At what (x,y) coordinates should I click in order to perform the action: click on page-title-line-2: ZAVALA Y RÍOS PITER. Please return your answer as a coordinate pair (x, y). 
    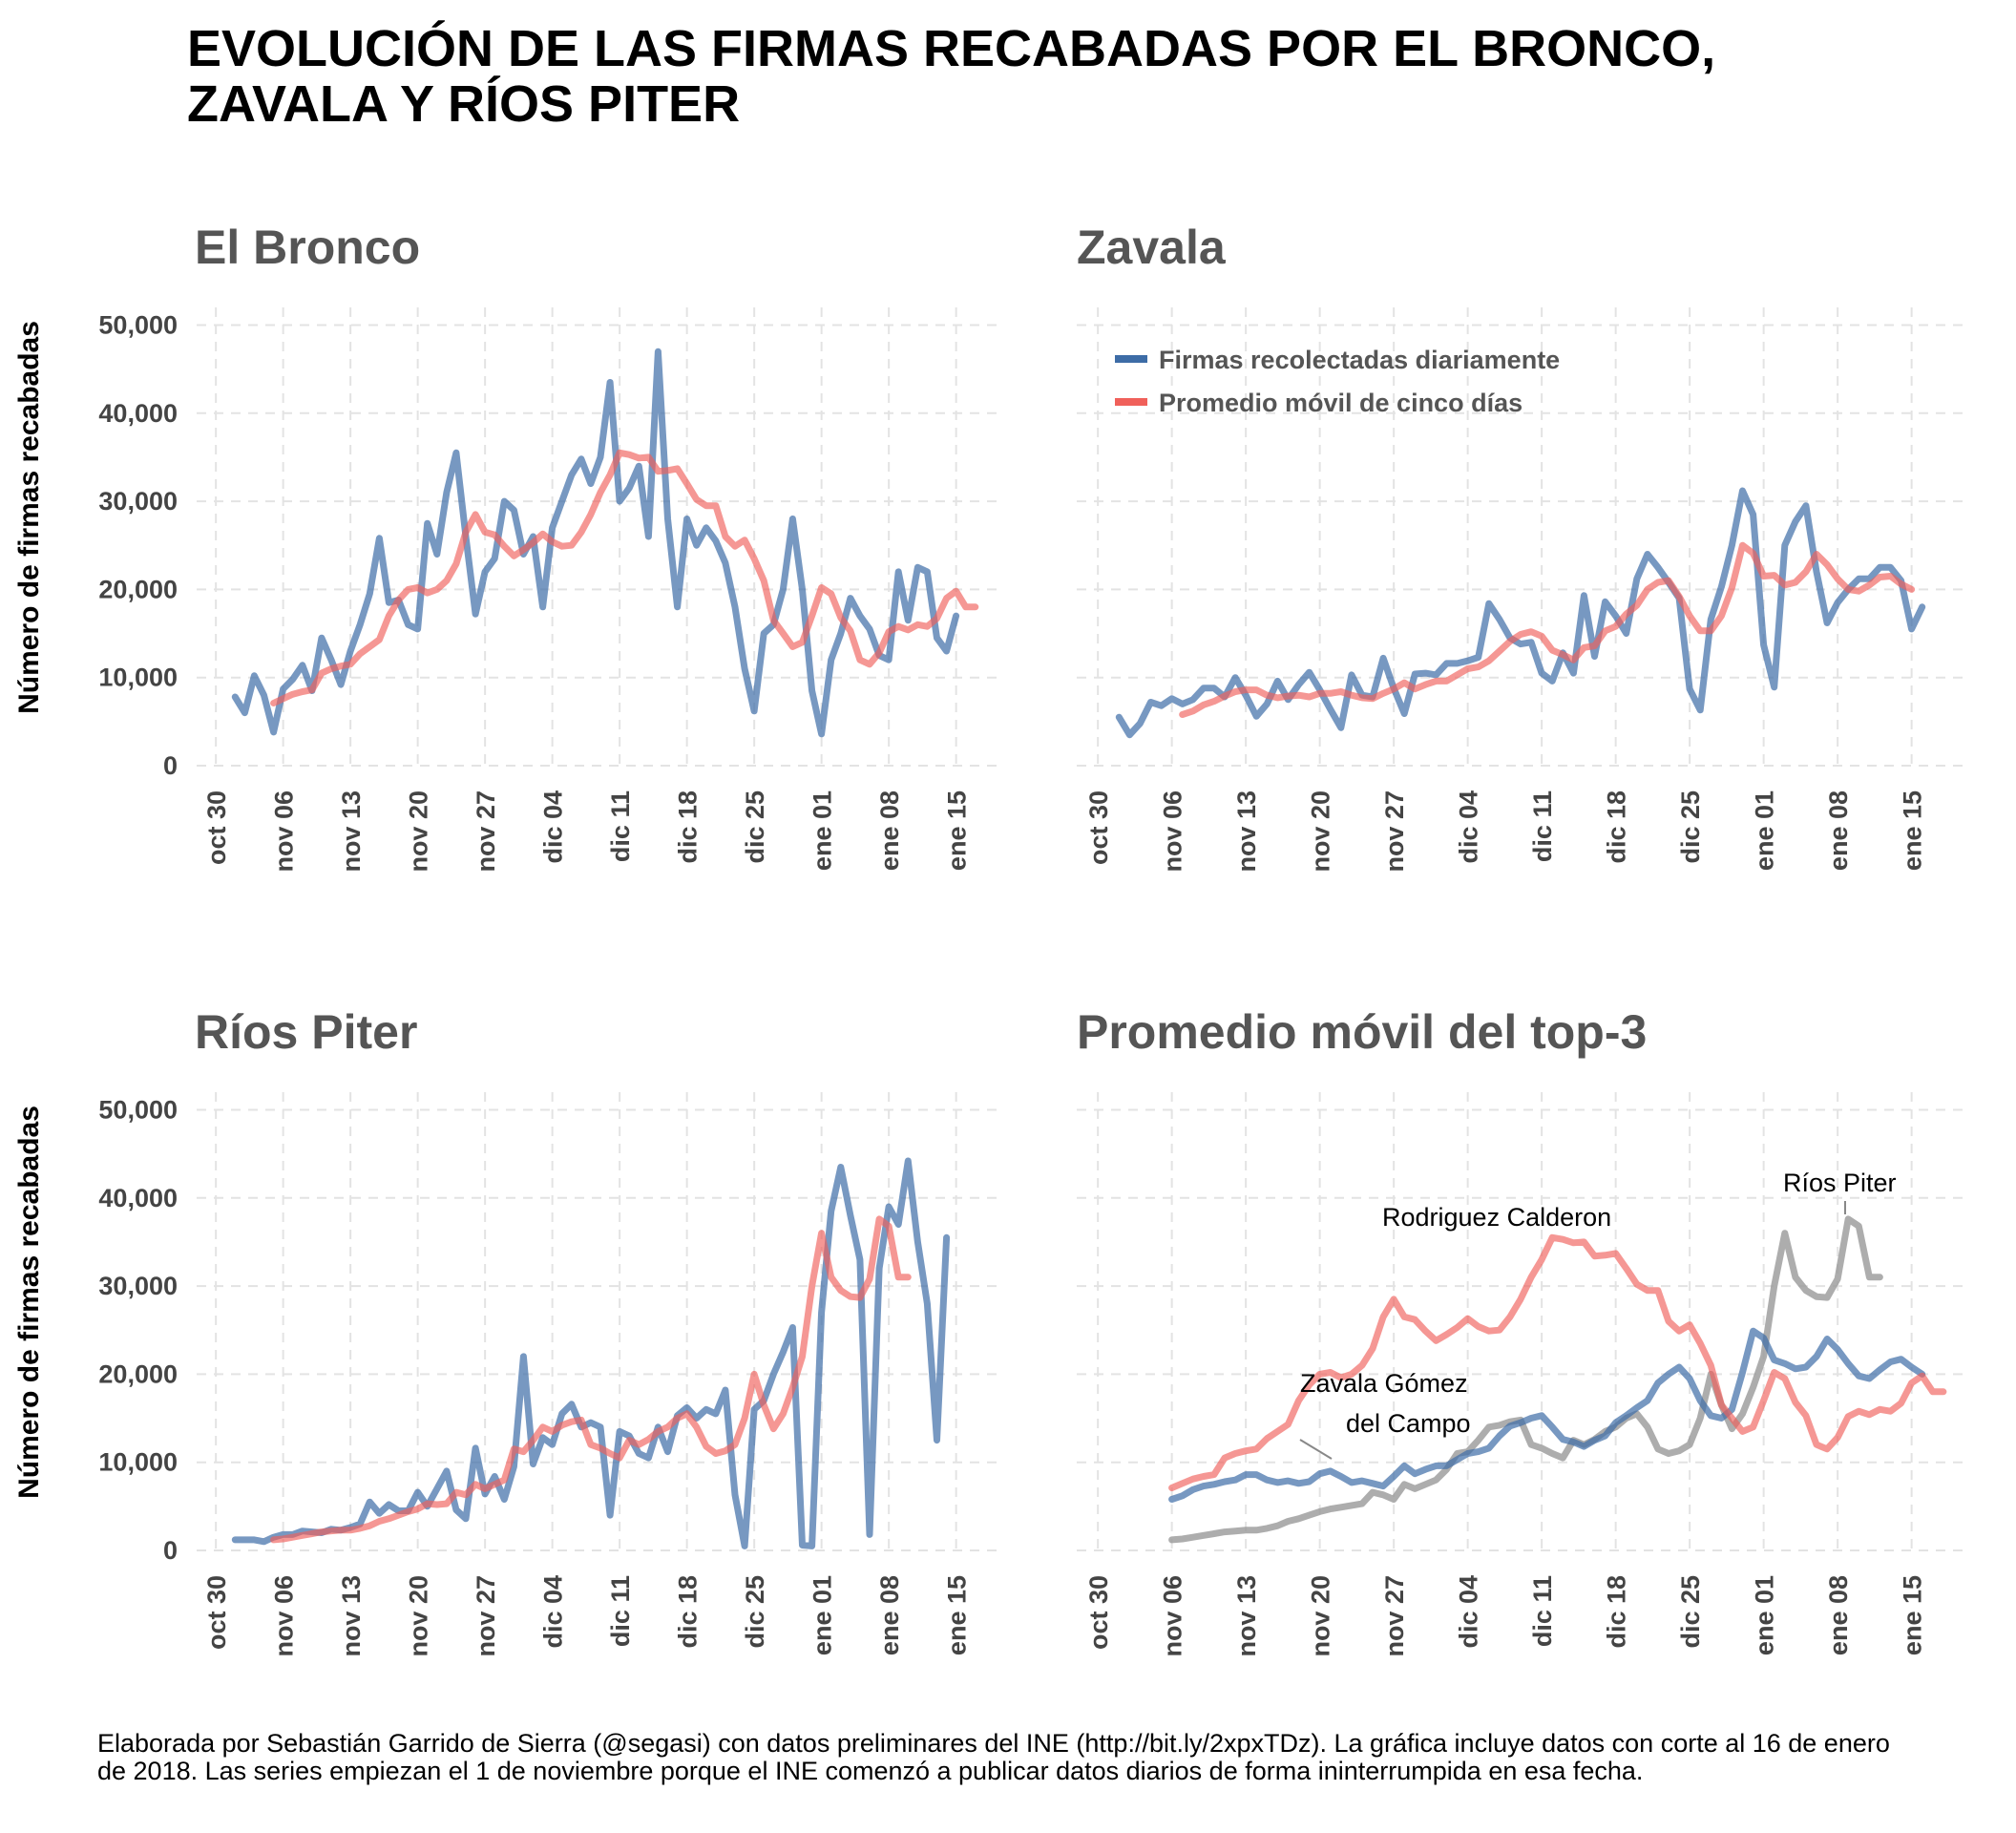
    Looking at the image, I should click on (464, 104).